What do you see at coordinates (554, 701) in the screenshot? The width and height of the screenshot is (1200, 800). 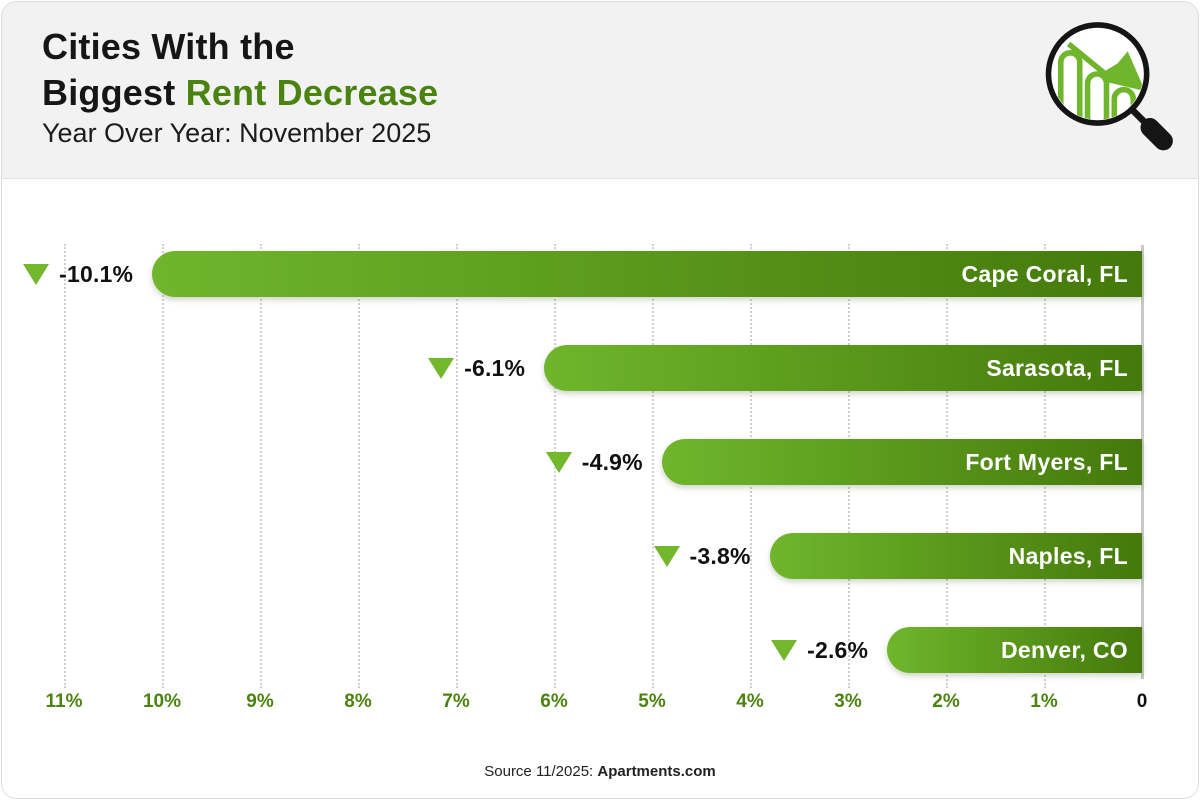 I see `axis-tick-label: 6%` at bounding box center [554, 701].